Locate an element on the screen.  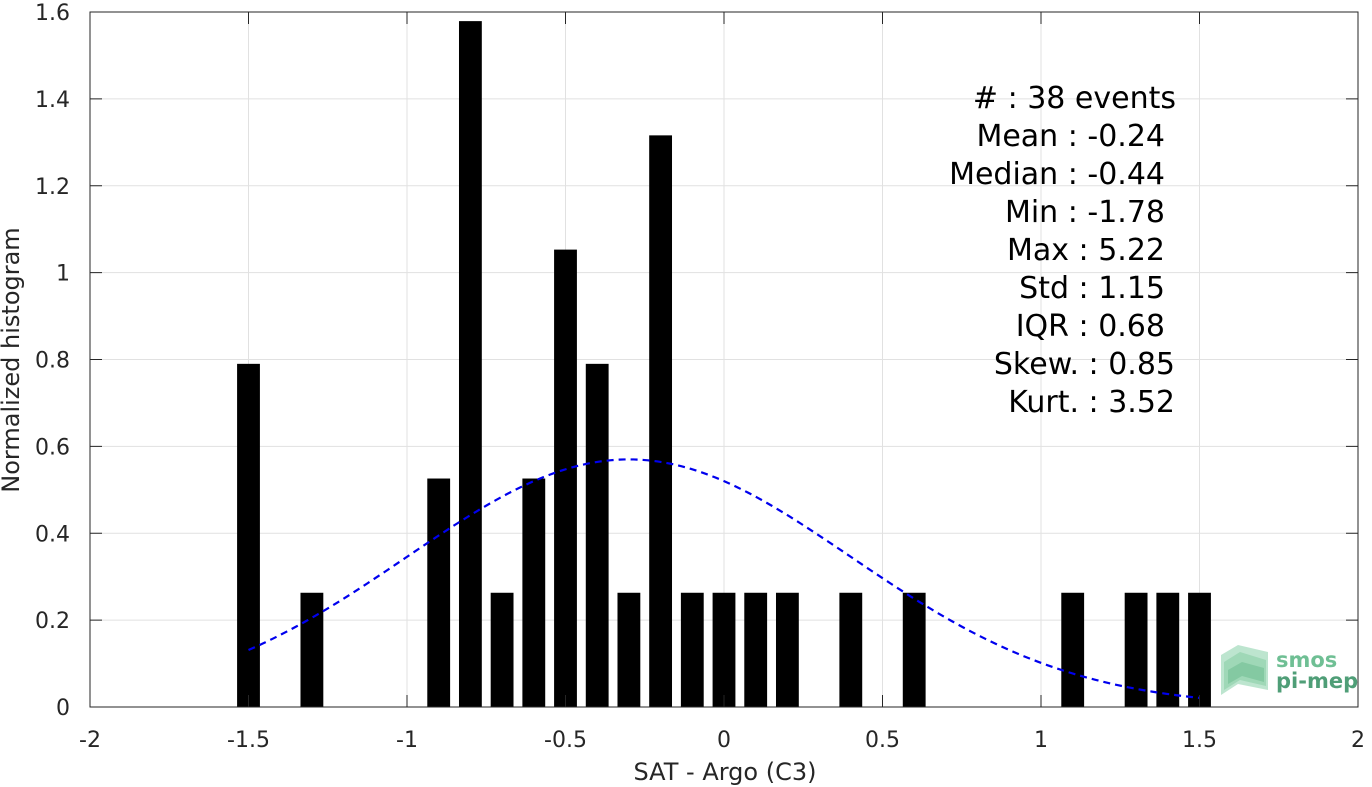
logo-mark-icon is located at coordinates (1244, 670).